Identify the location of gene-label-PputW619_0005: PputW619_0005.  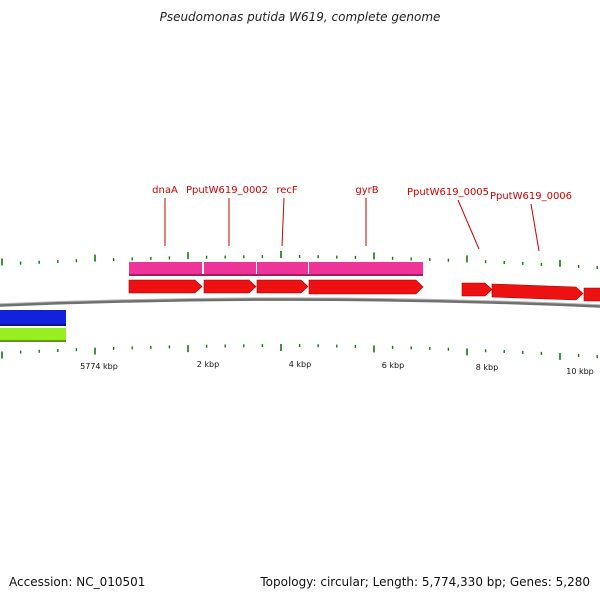
(448, 192).